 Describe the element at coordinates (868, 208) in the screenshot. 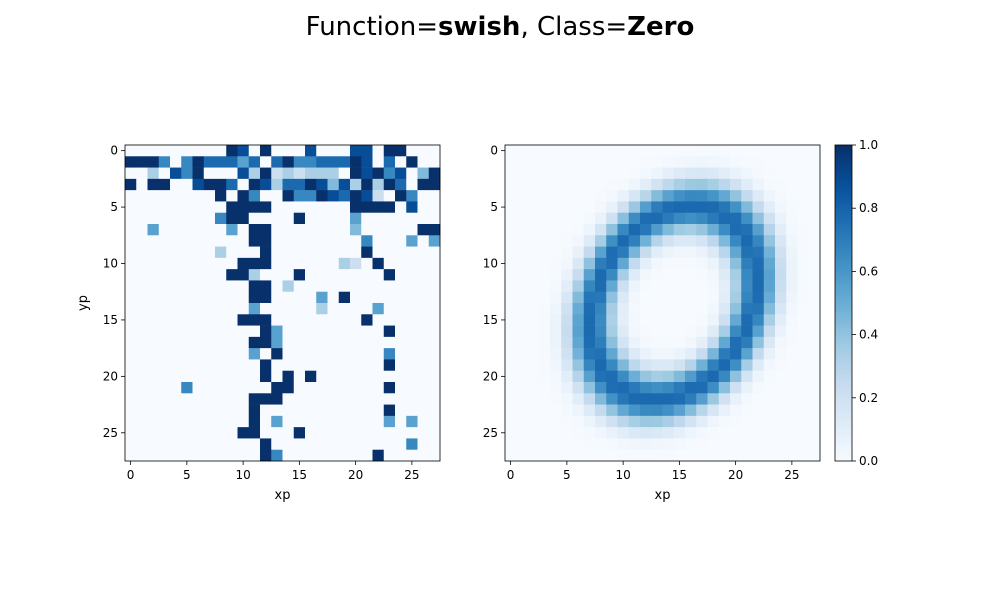

I see `colorbar-tick-label: 0.8` at that location.